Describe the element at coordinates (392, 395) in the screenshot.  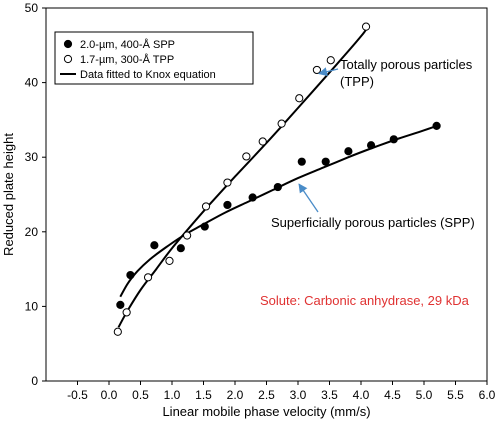
I see `x-tick-label: 4.5` at that location.